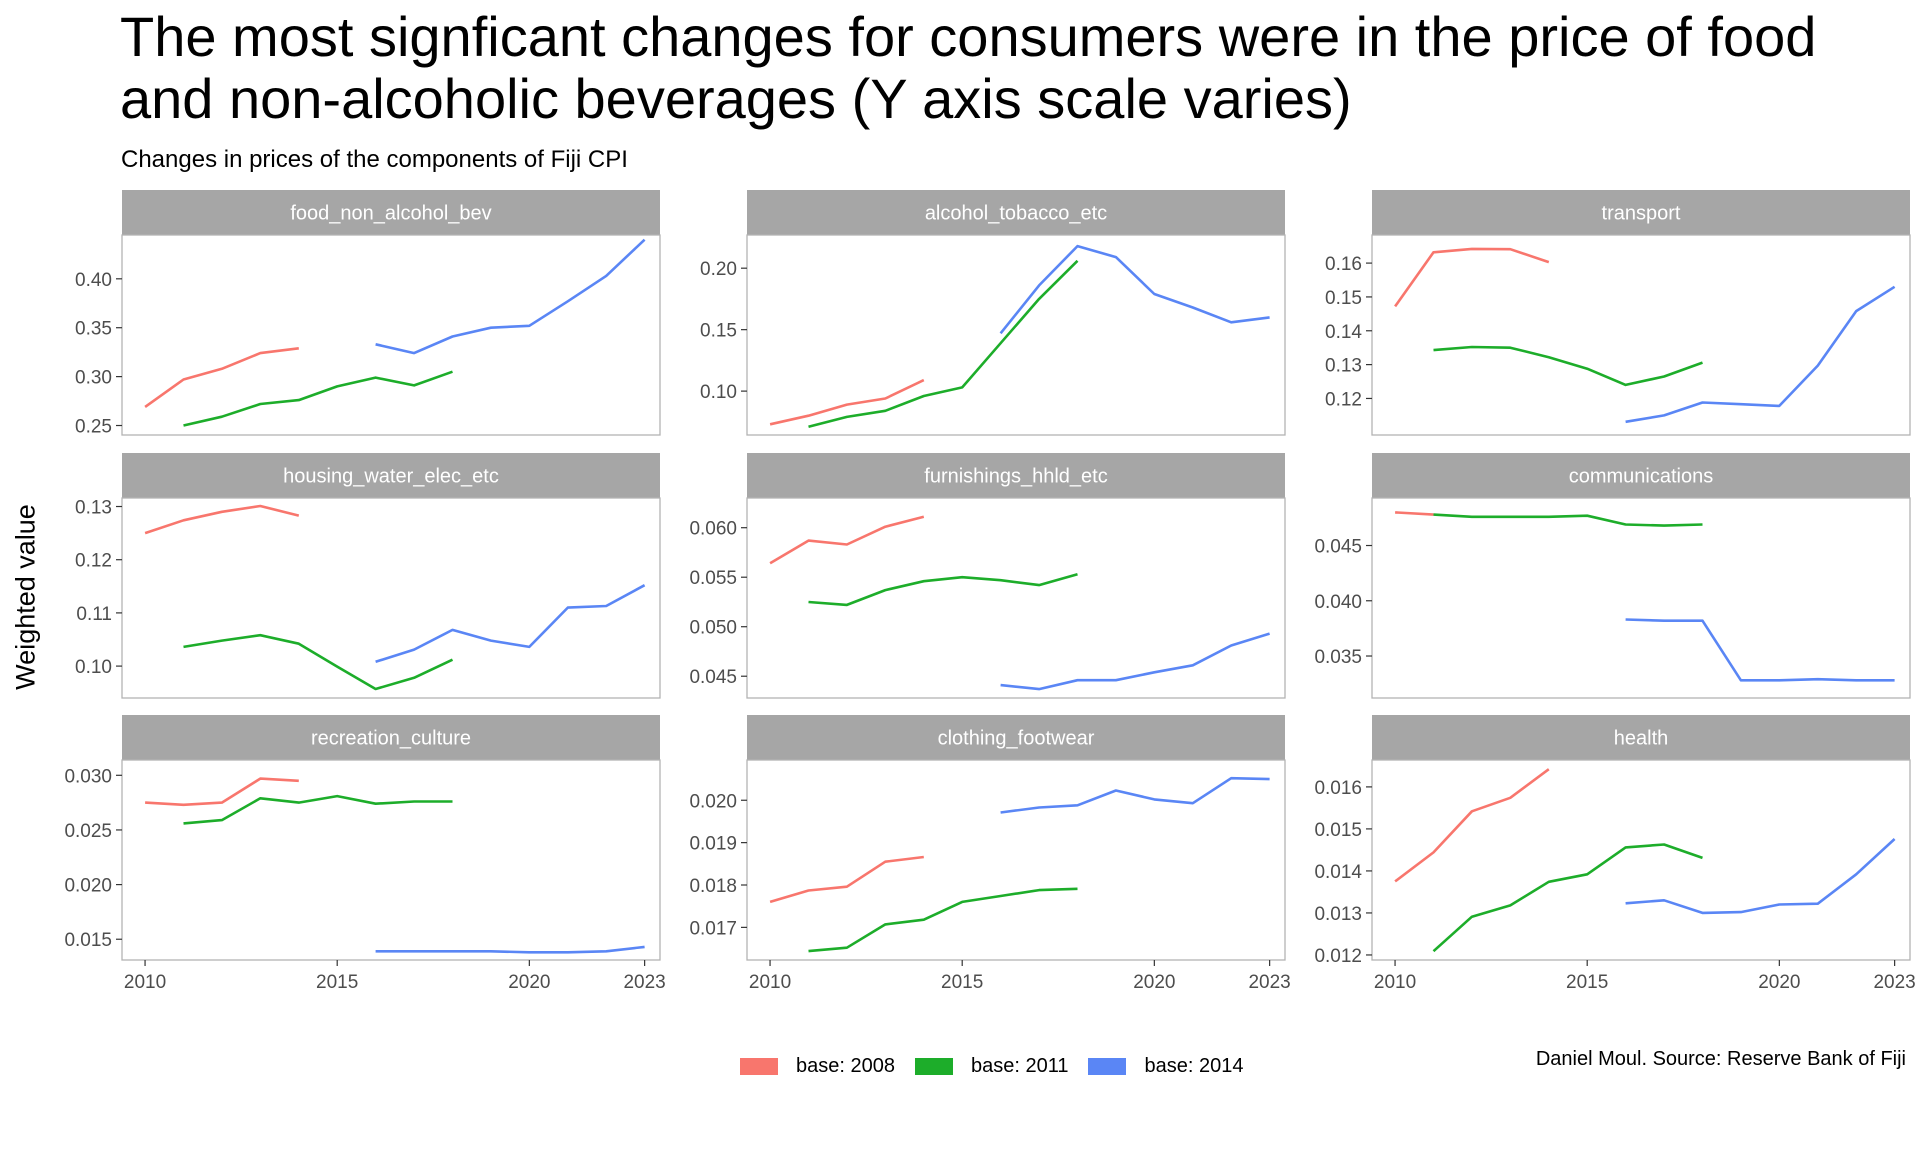 The width and height of the screenshot is (1920, 1152). What do you see at coordinates (1338, 872) in the screenshot?
I see `y-tick-label: 0.014` at bounding box center [1338, 872].